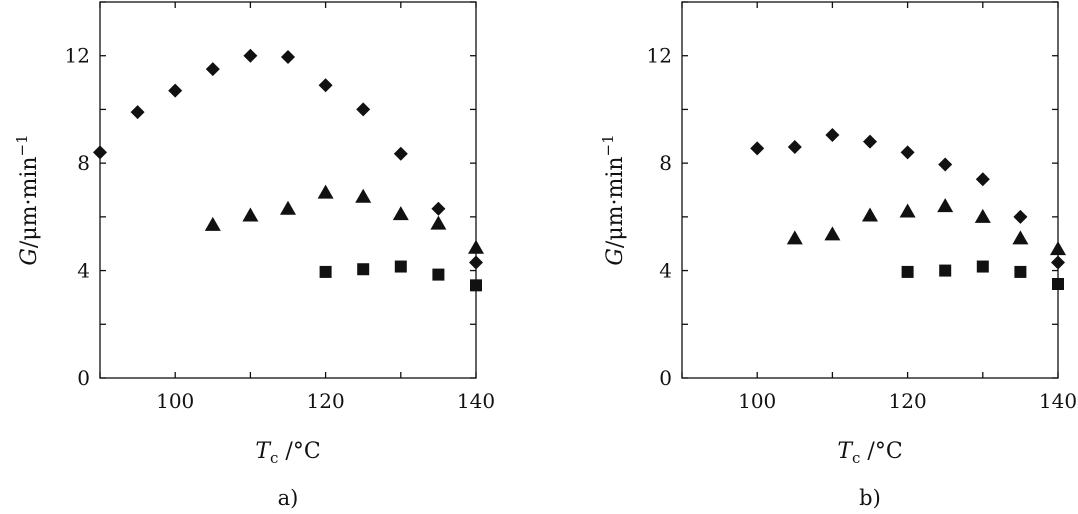 The height and width of the screenshot is (514, 1078). Describe the element at coordinates (288, 498) in the screenshot. I see `panel-label: a)` at that location.